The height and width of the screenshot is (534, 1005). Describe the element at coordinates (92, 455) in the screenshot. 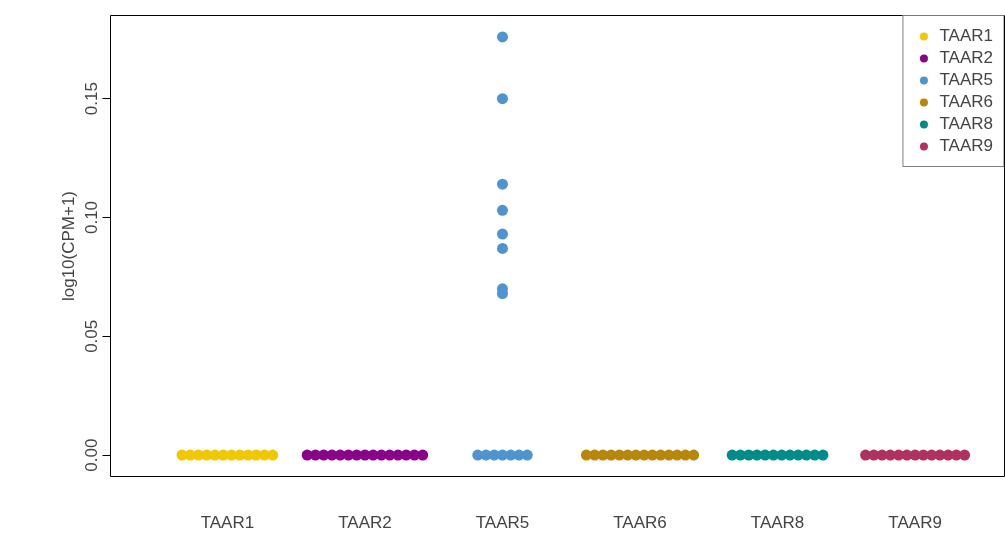

I see `y-tick-label: 0.00` at that location.